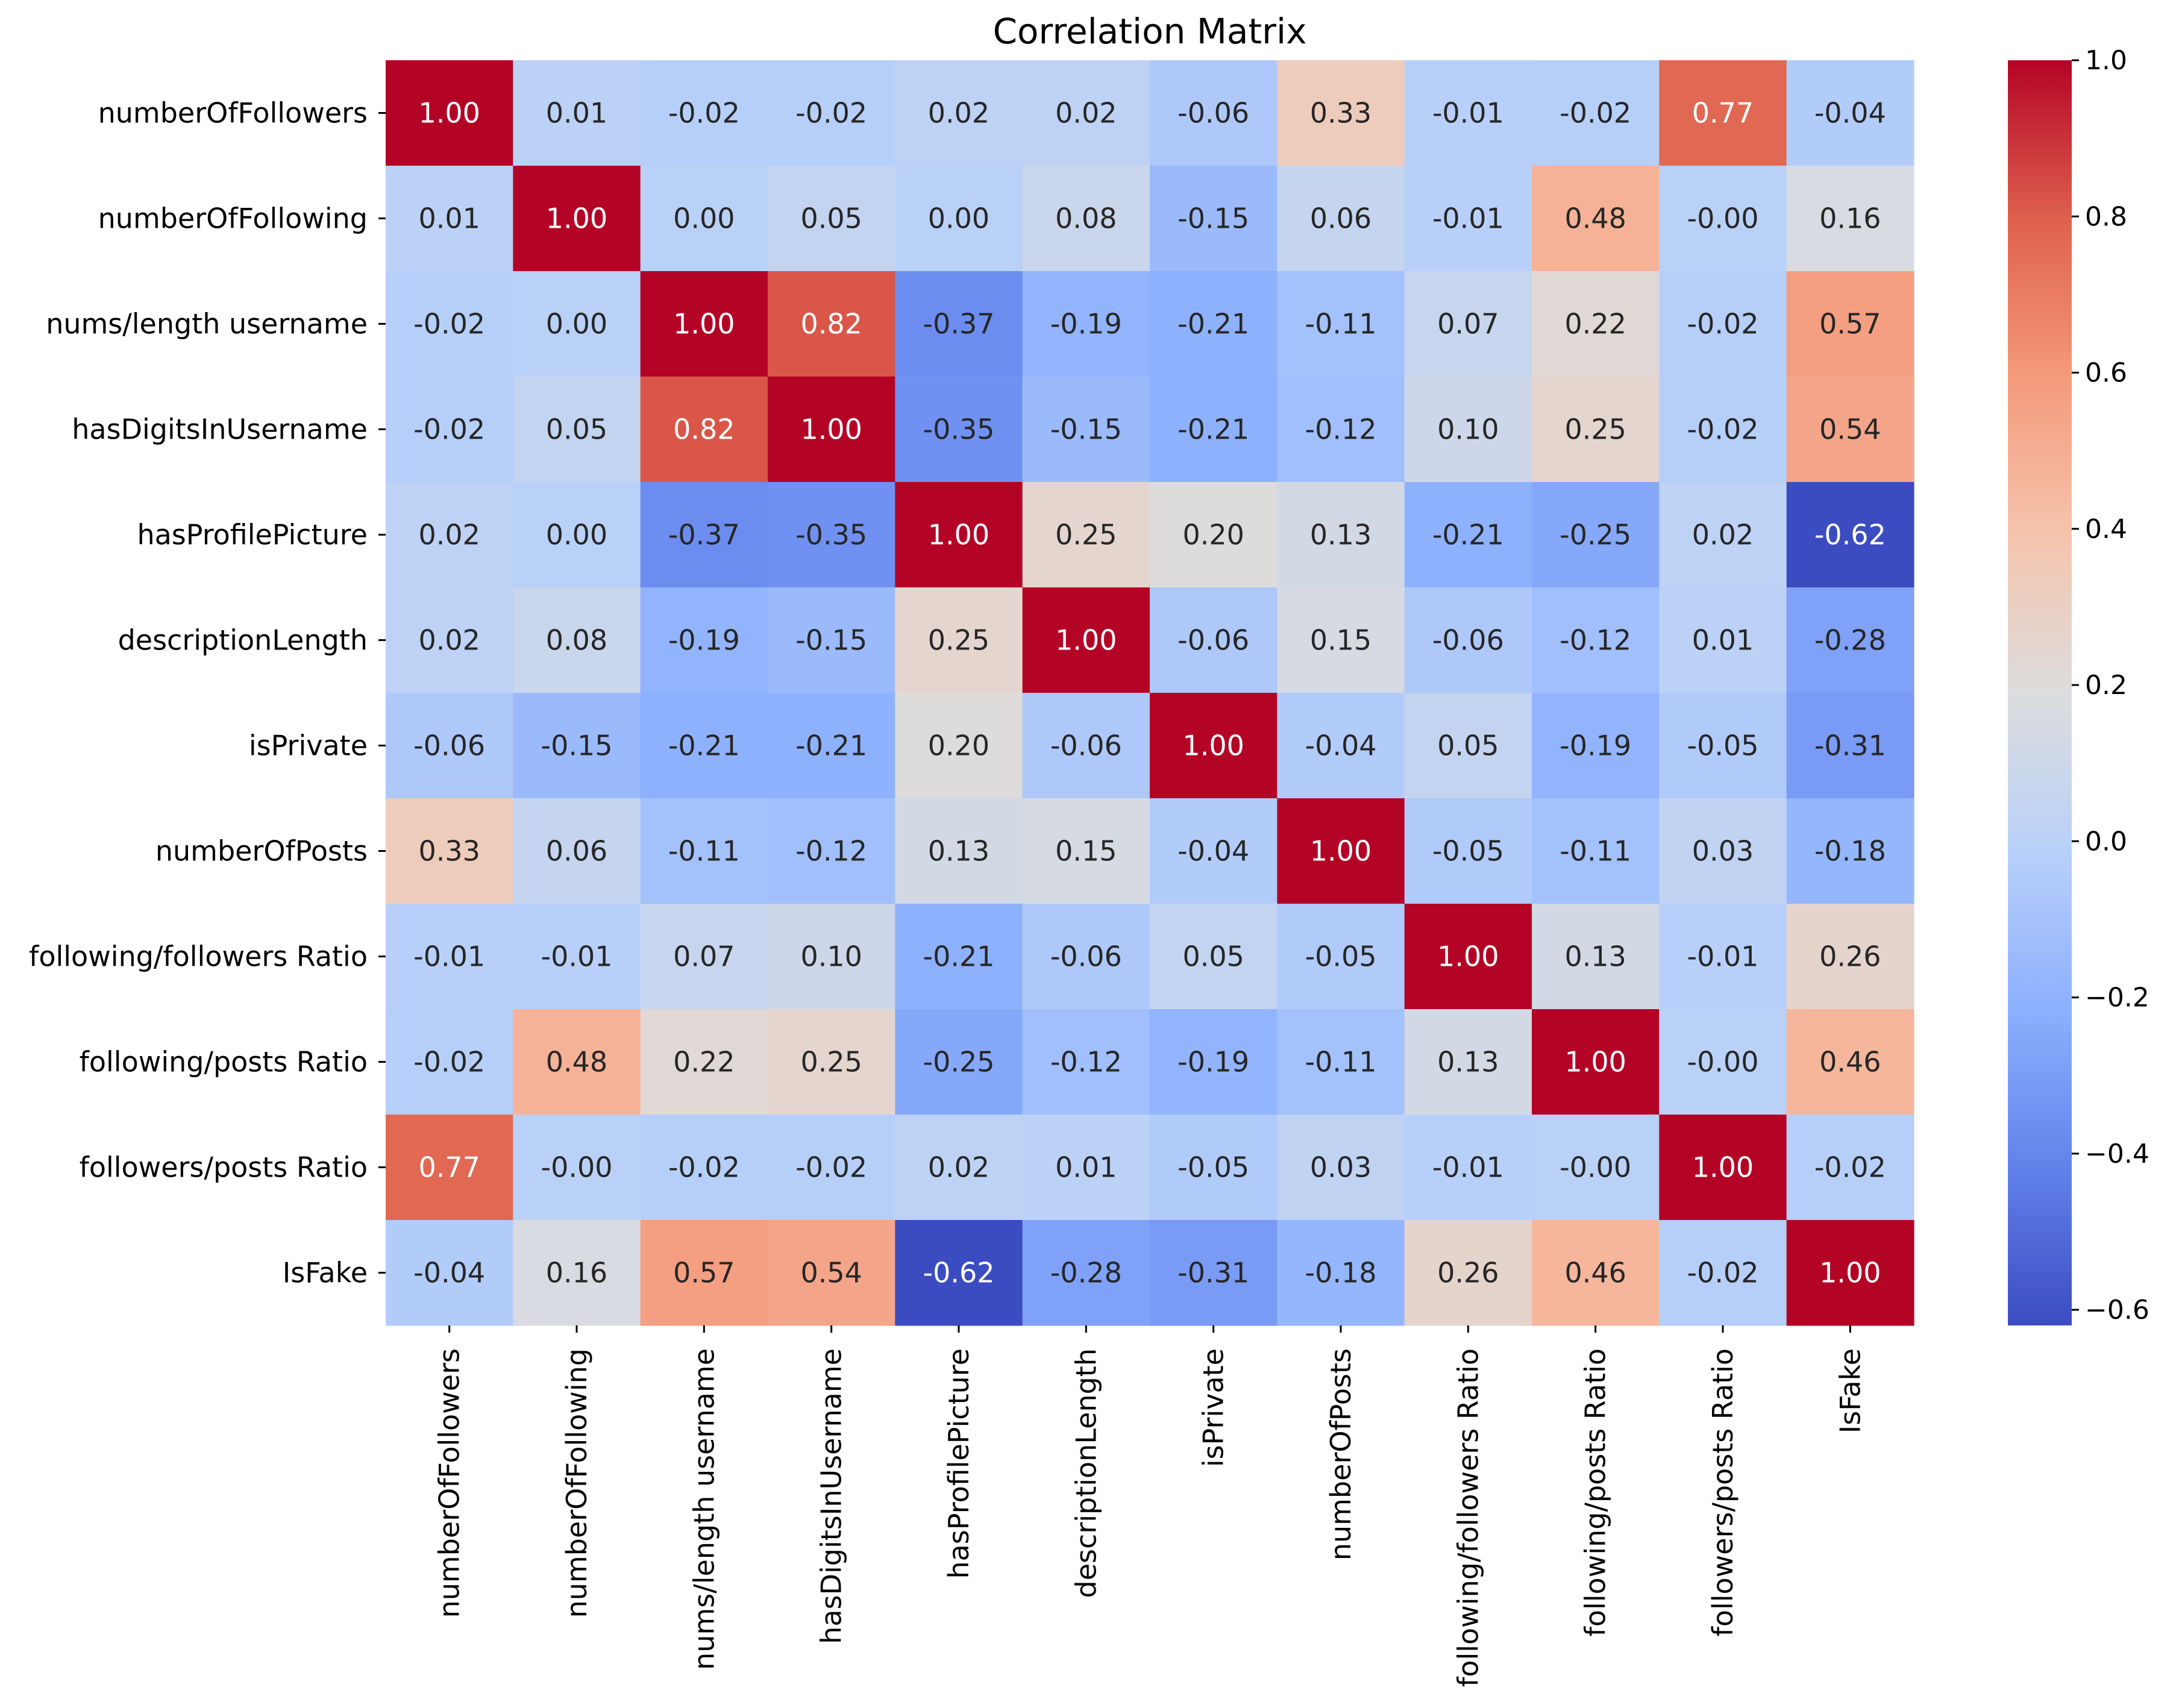 This screenshot has width=2179, height=1708. What do you see at coordinates (252, 535) in the screenshot?
I see `y-tick-label: hasProfilePicture` at bounding box center [252, 535].